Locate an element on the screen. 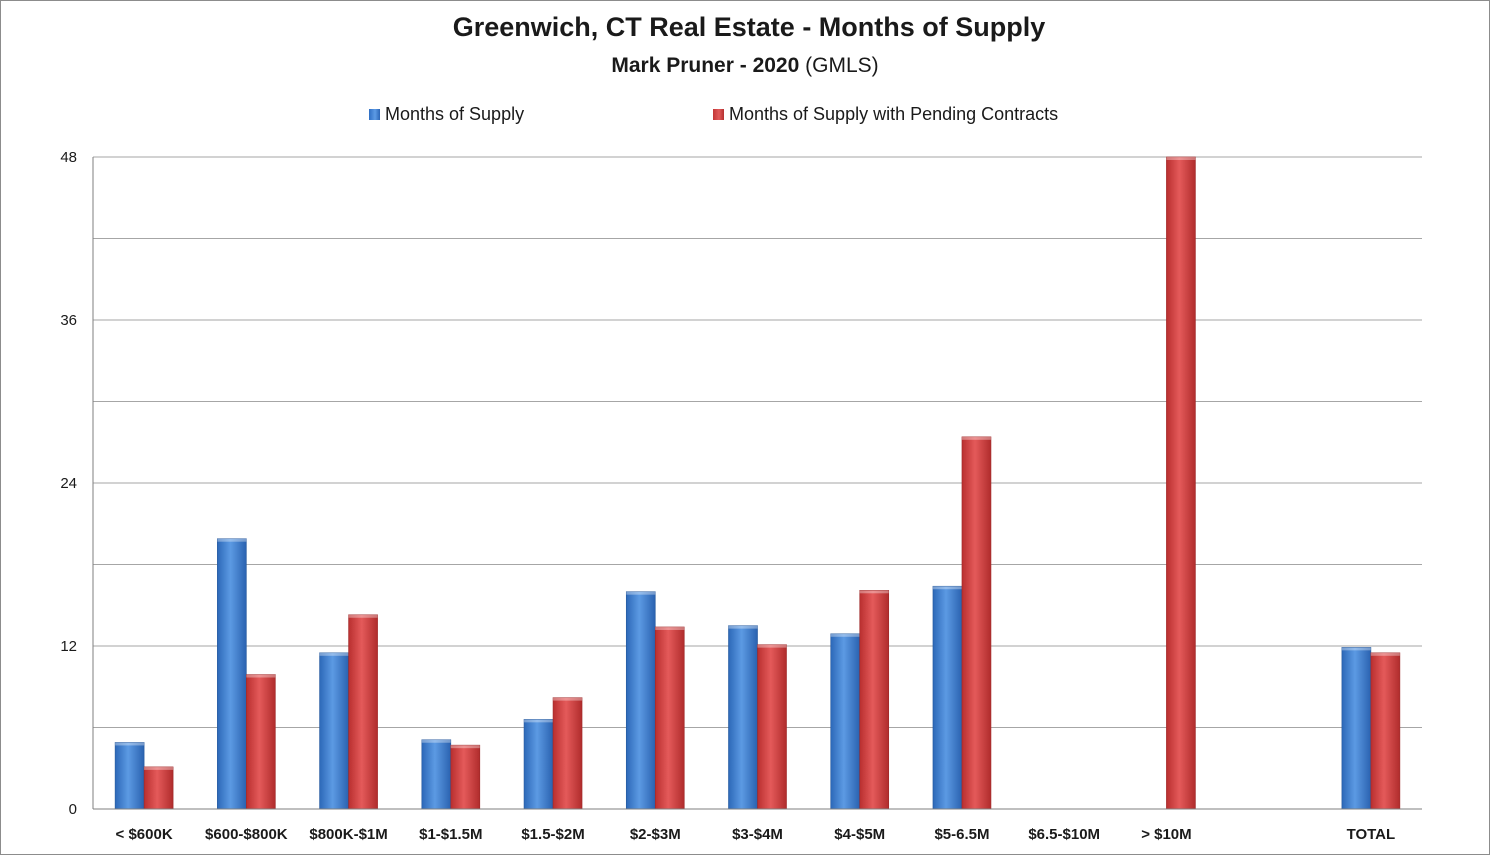 The width and height of the screenshot is (1490, 855). y-tick-label: 0 is located at coordinates (73, 809).